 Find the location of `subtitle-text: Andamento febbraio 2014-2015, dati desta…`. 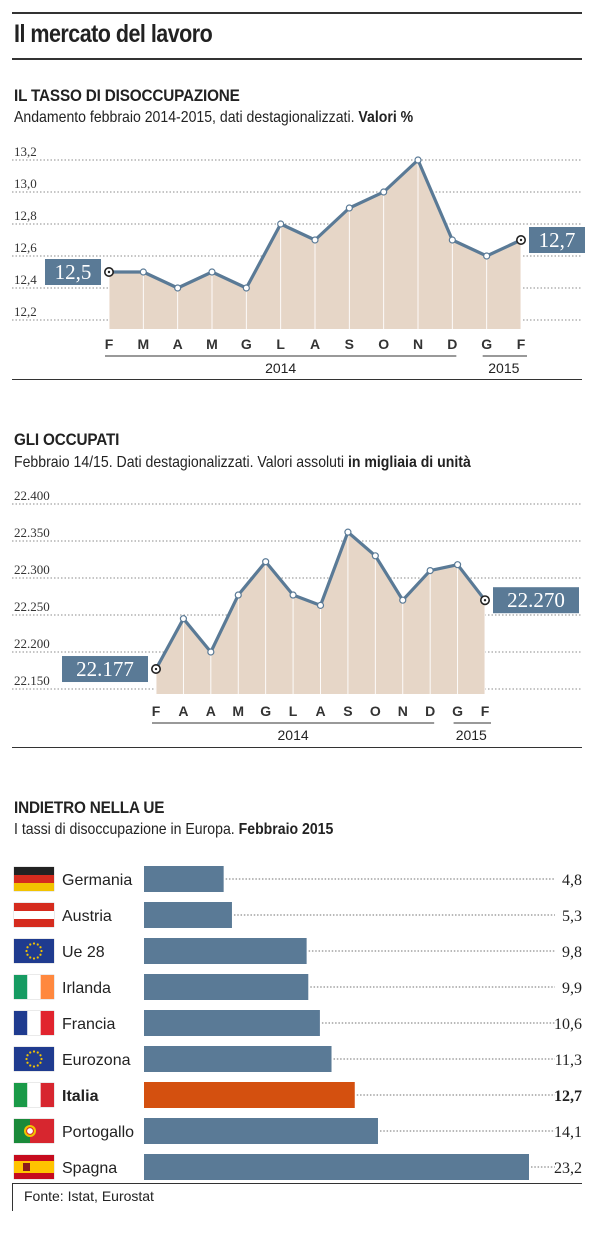

subtitle-text: Andamento febbraio 2014-2015, dati desta… is located at coordinates (184, 117).